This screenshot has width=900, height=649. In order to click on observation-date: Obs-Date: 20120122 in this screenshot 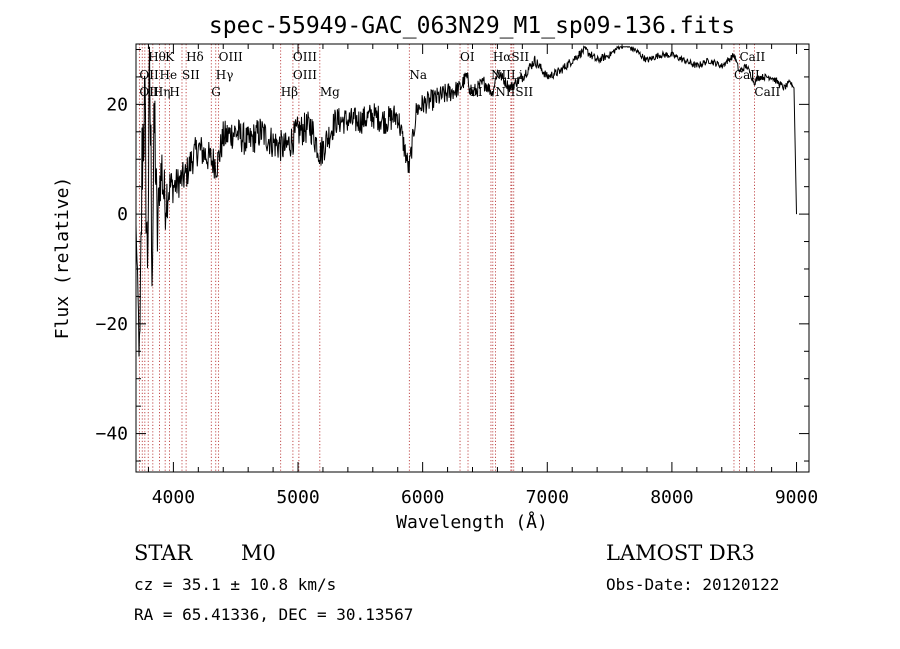, I will do `click(692, 584)`.